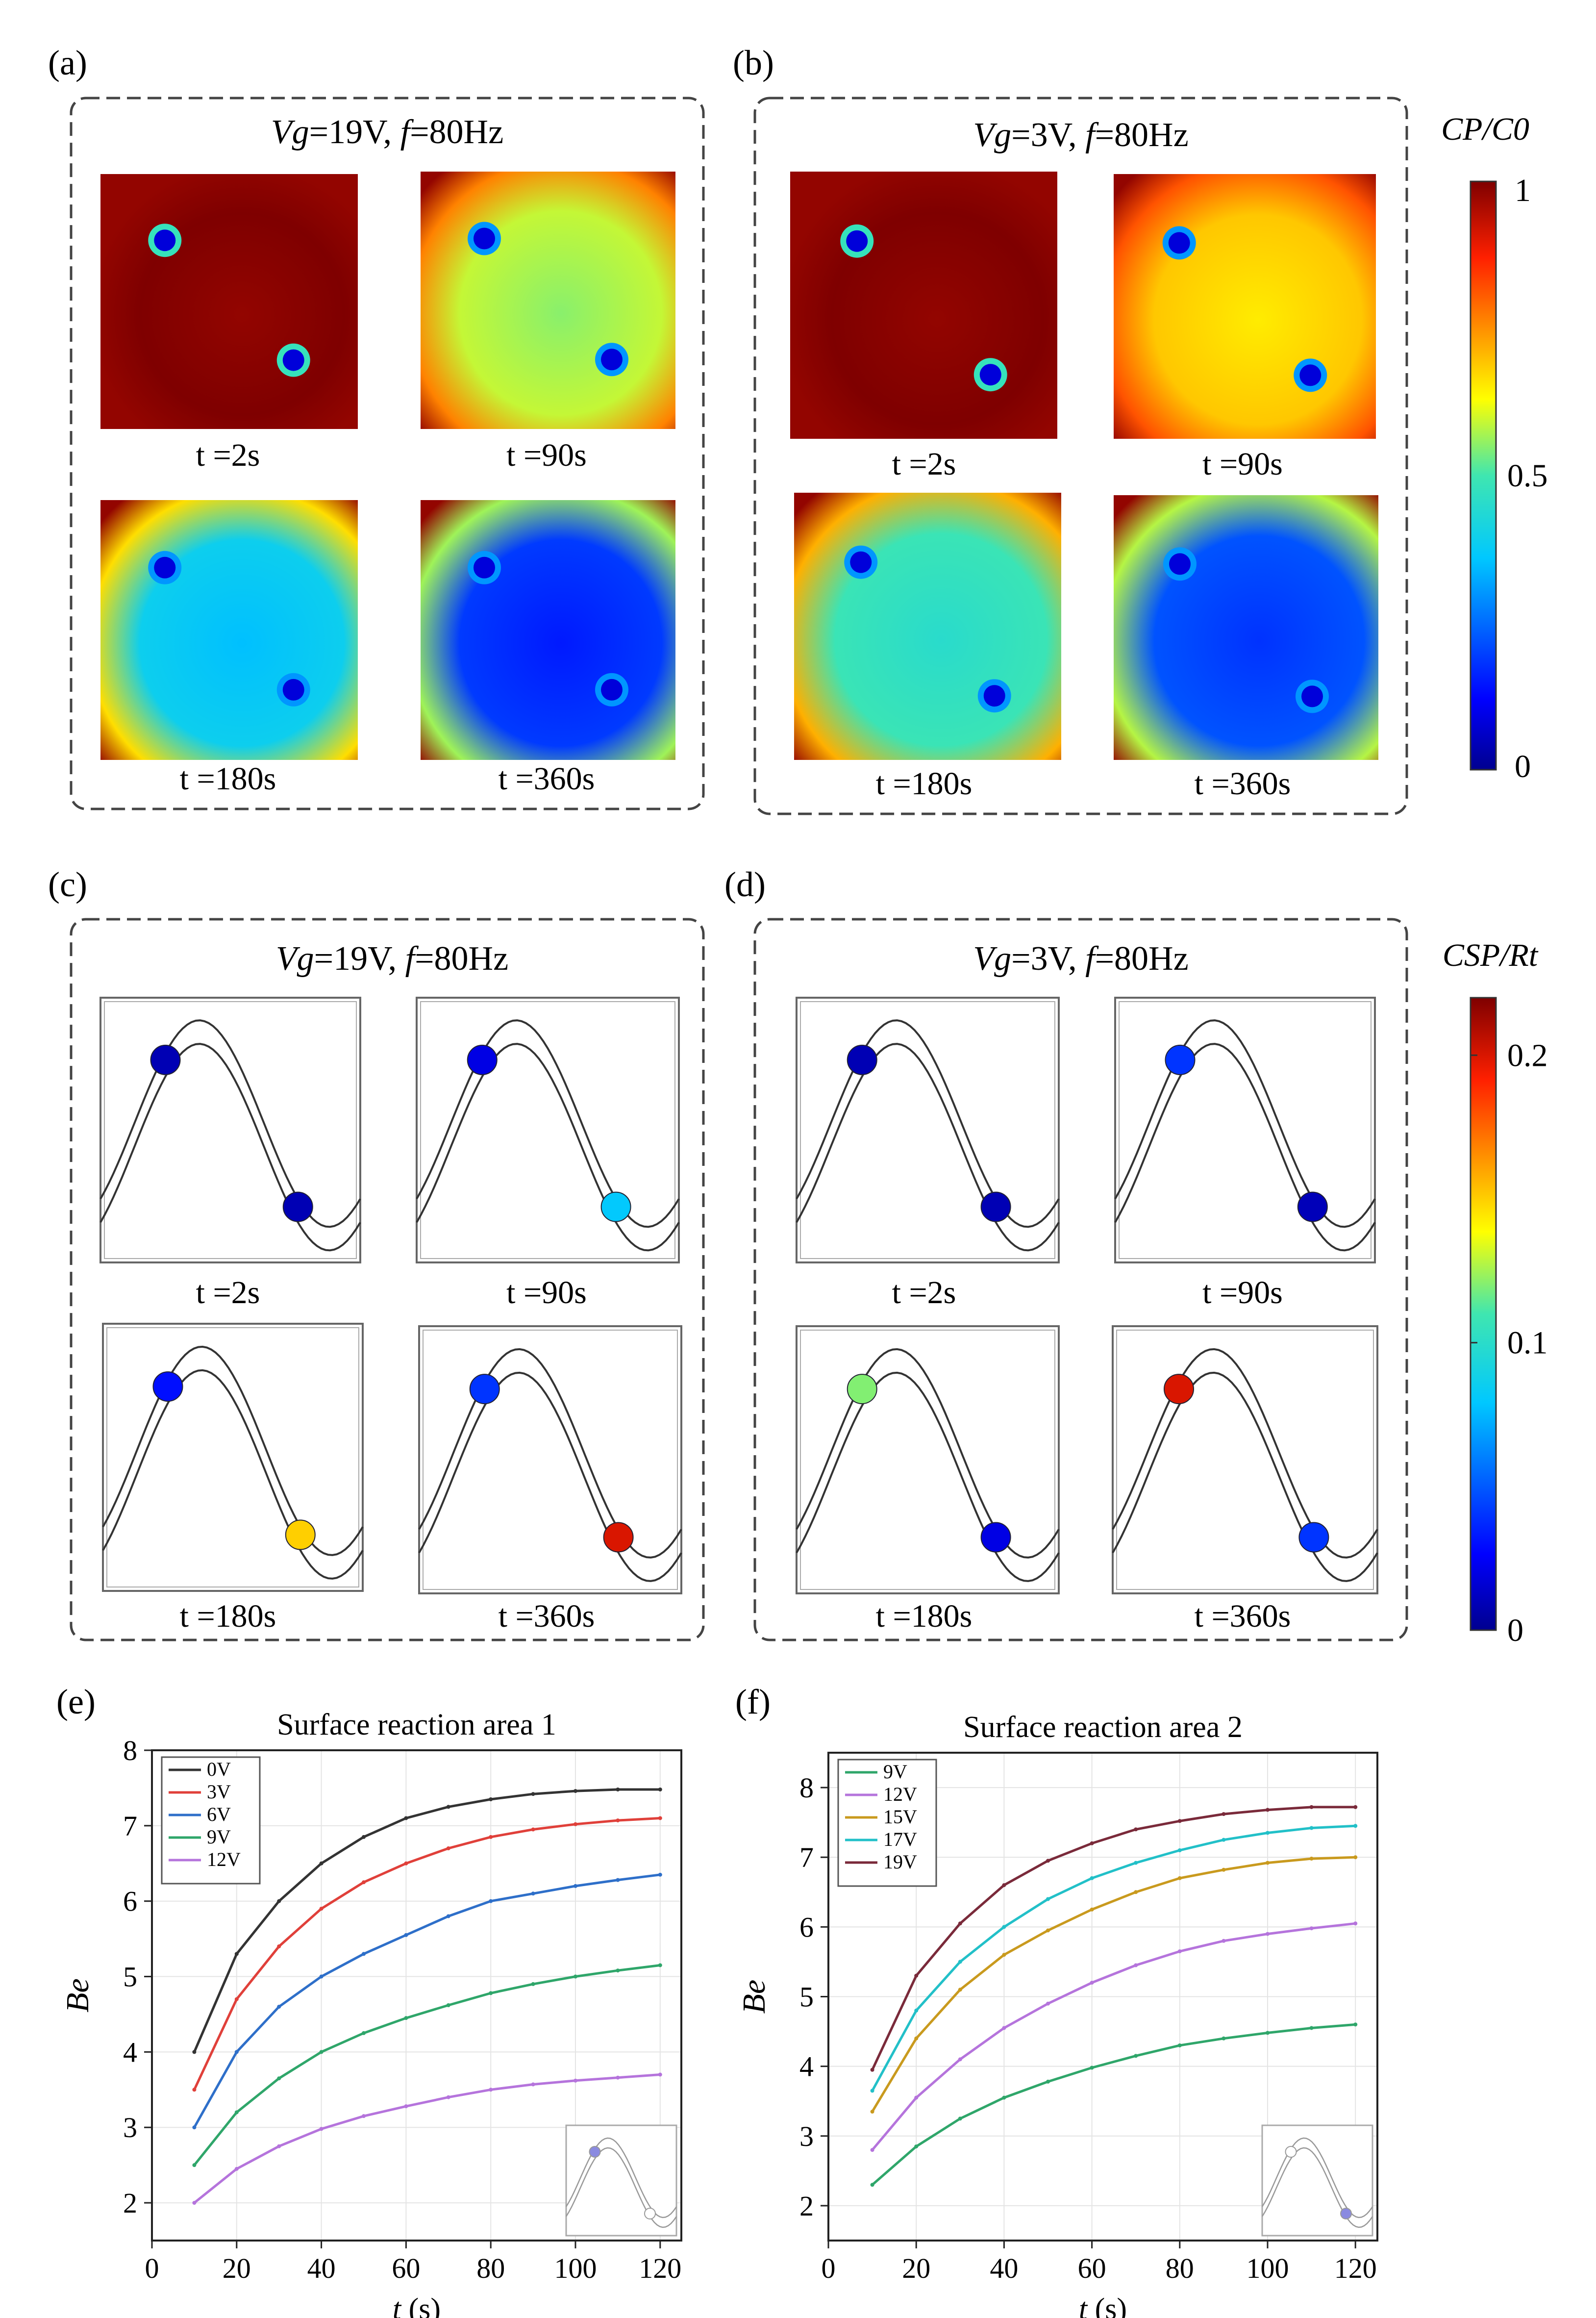  I want to click on y-tick-label: 7, so click(130, 1826).